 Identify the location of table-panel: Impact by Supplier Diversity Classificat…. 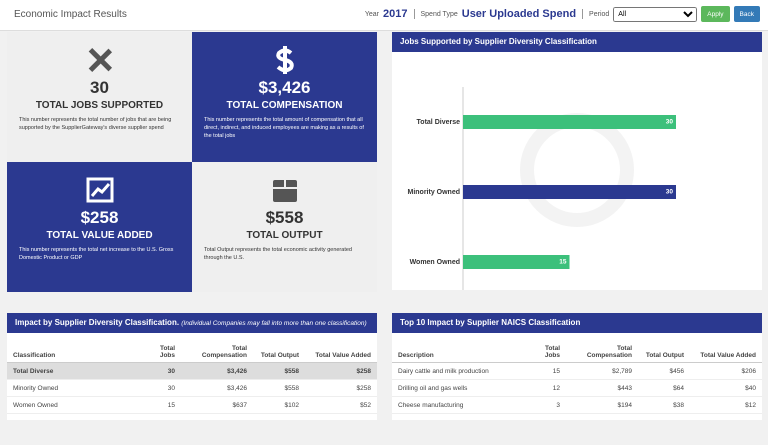
(192, 366).